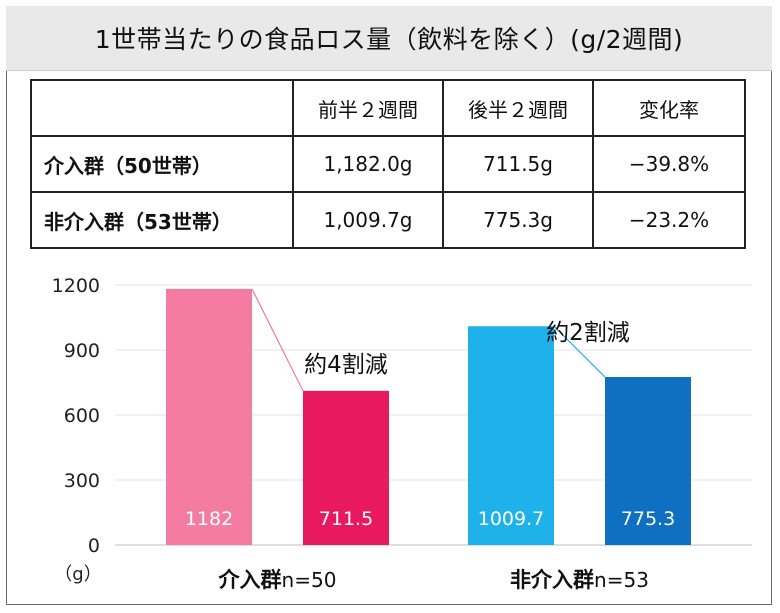  Describe the element at coordinates (76, 286) in the screenshot. I see `y-tick-label: 1200` at that location.